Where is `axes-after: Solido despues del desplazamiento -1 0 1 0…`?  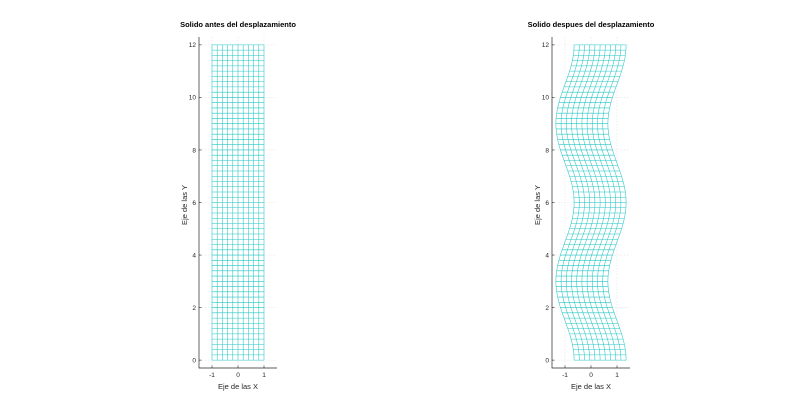 axes-after: Solido despues del desplazamiento -1 0 1 0… is located at coordinates (591, 205).